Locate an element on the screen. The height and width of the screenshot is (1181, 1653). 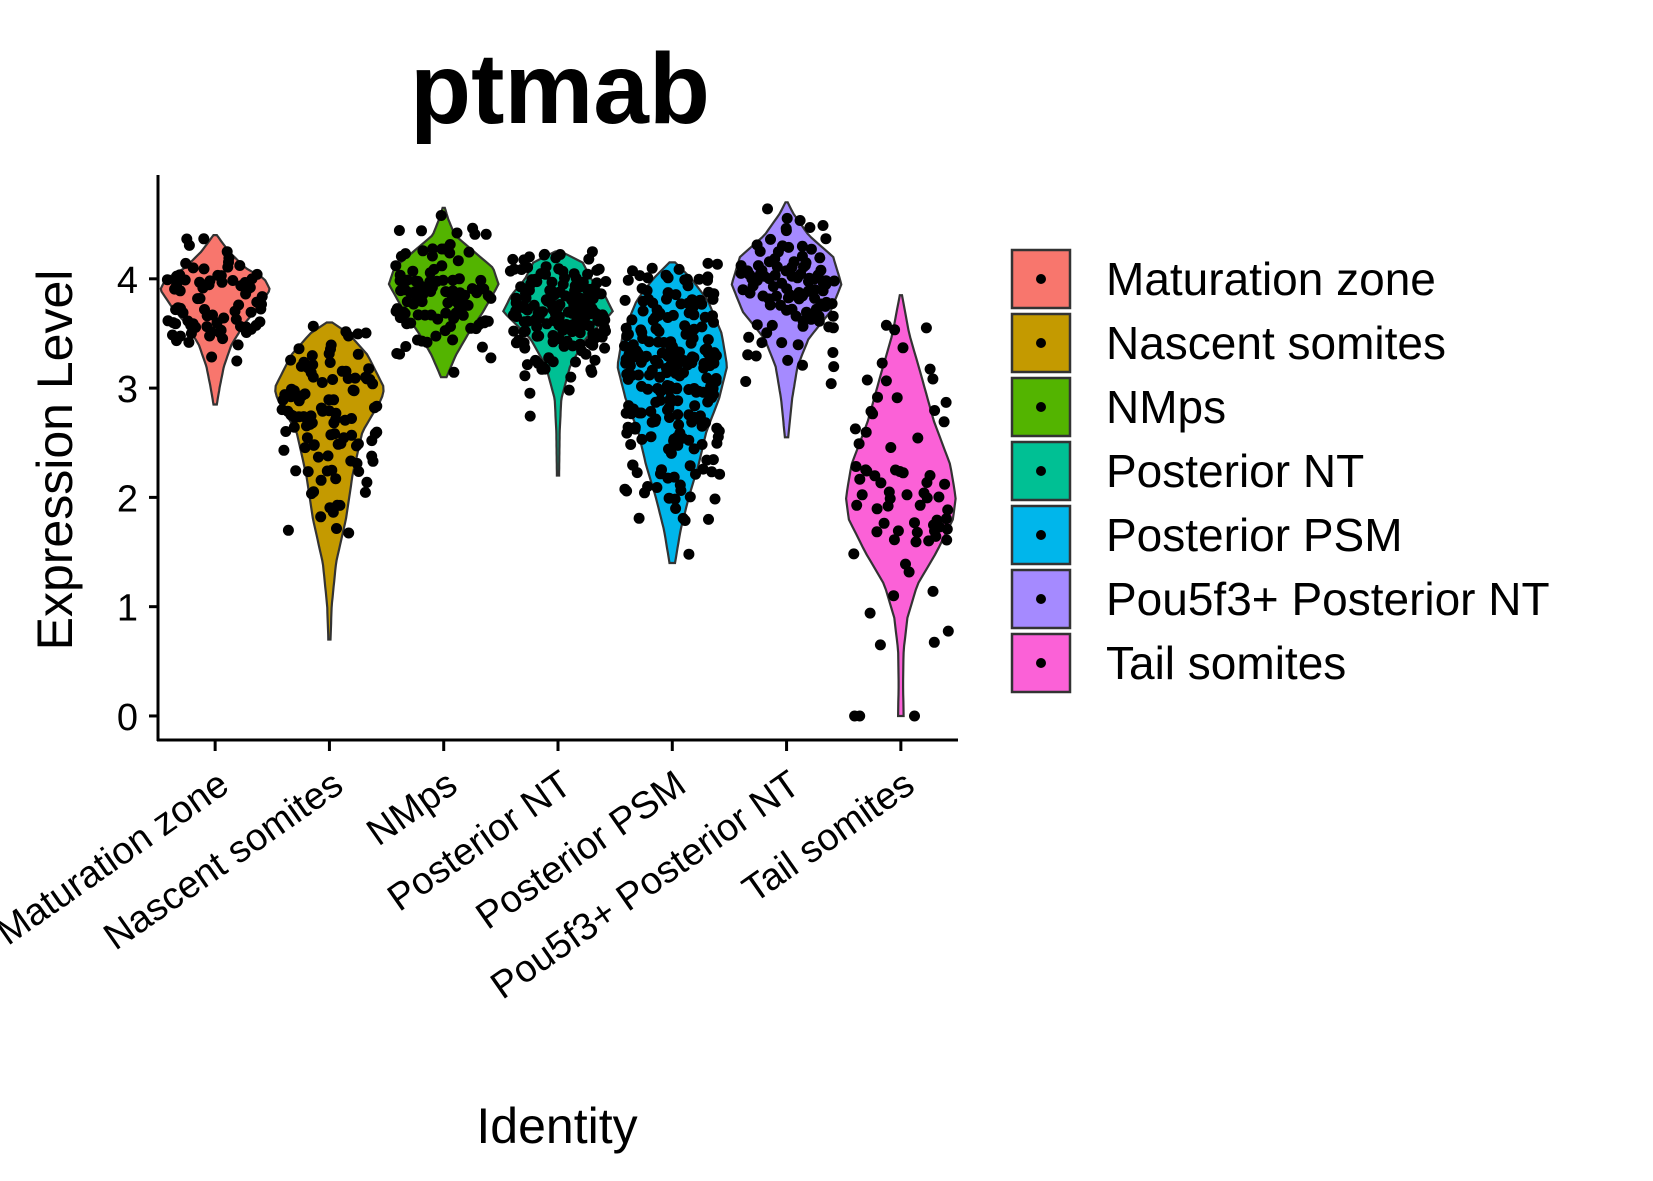
y-ticks: 0 1 2 3 4 is located at coordinates (137, 499).